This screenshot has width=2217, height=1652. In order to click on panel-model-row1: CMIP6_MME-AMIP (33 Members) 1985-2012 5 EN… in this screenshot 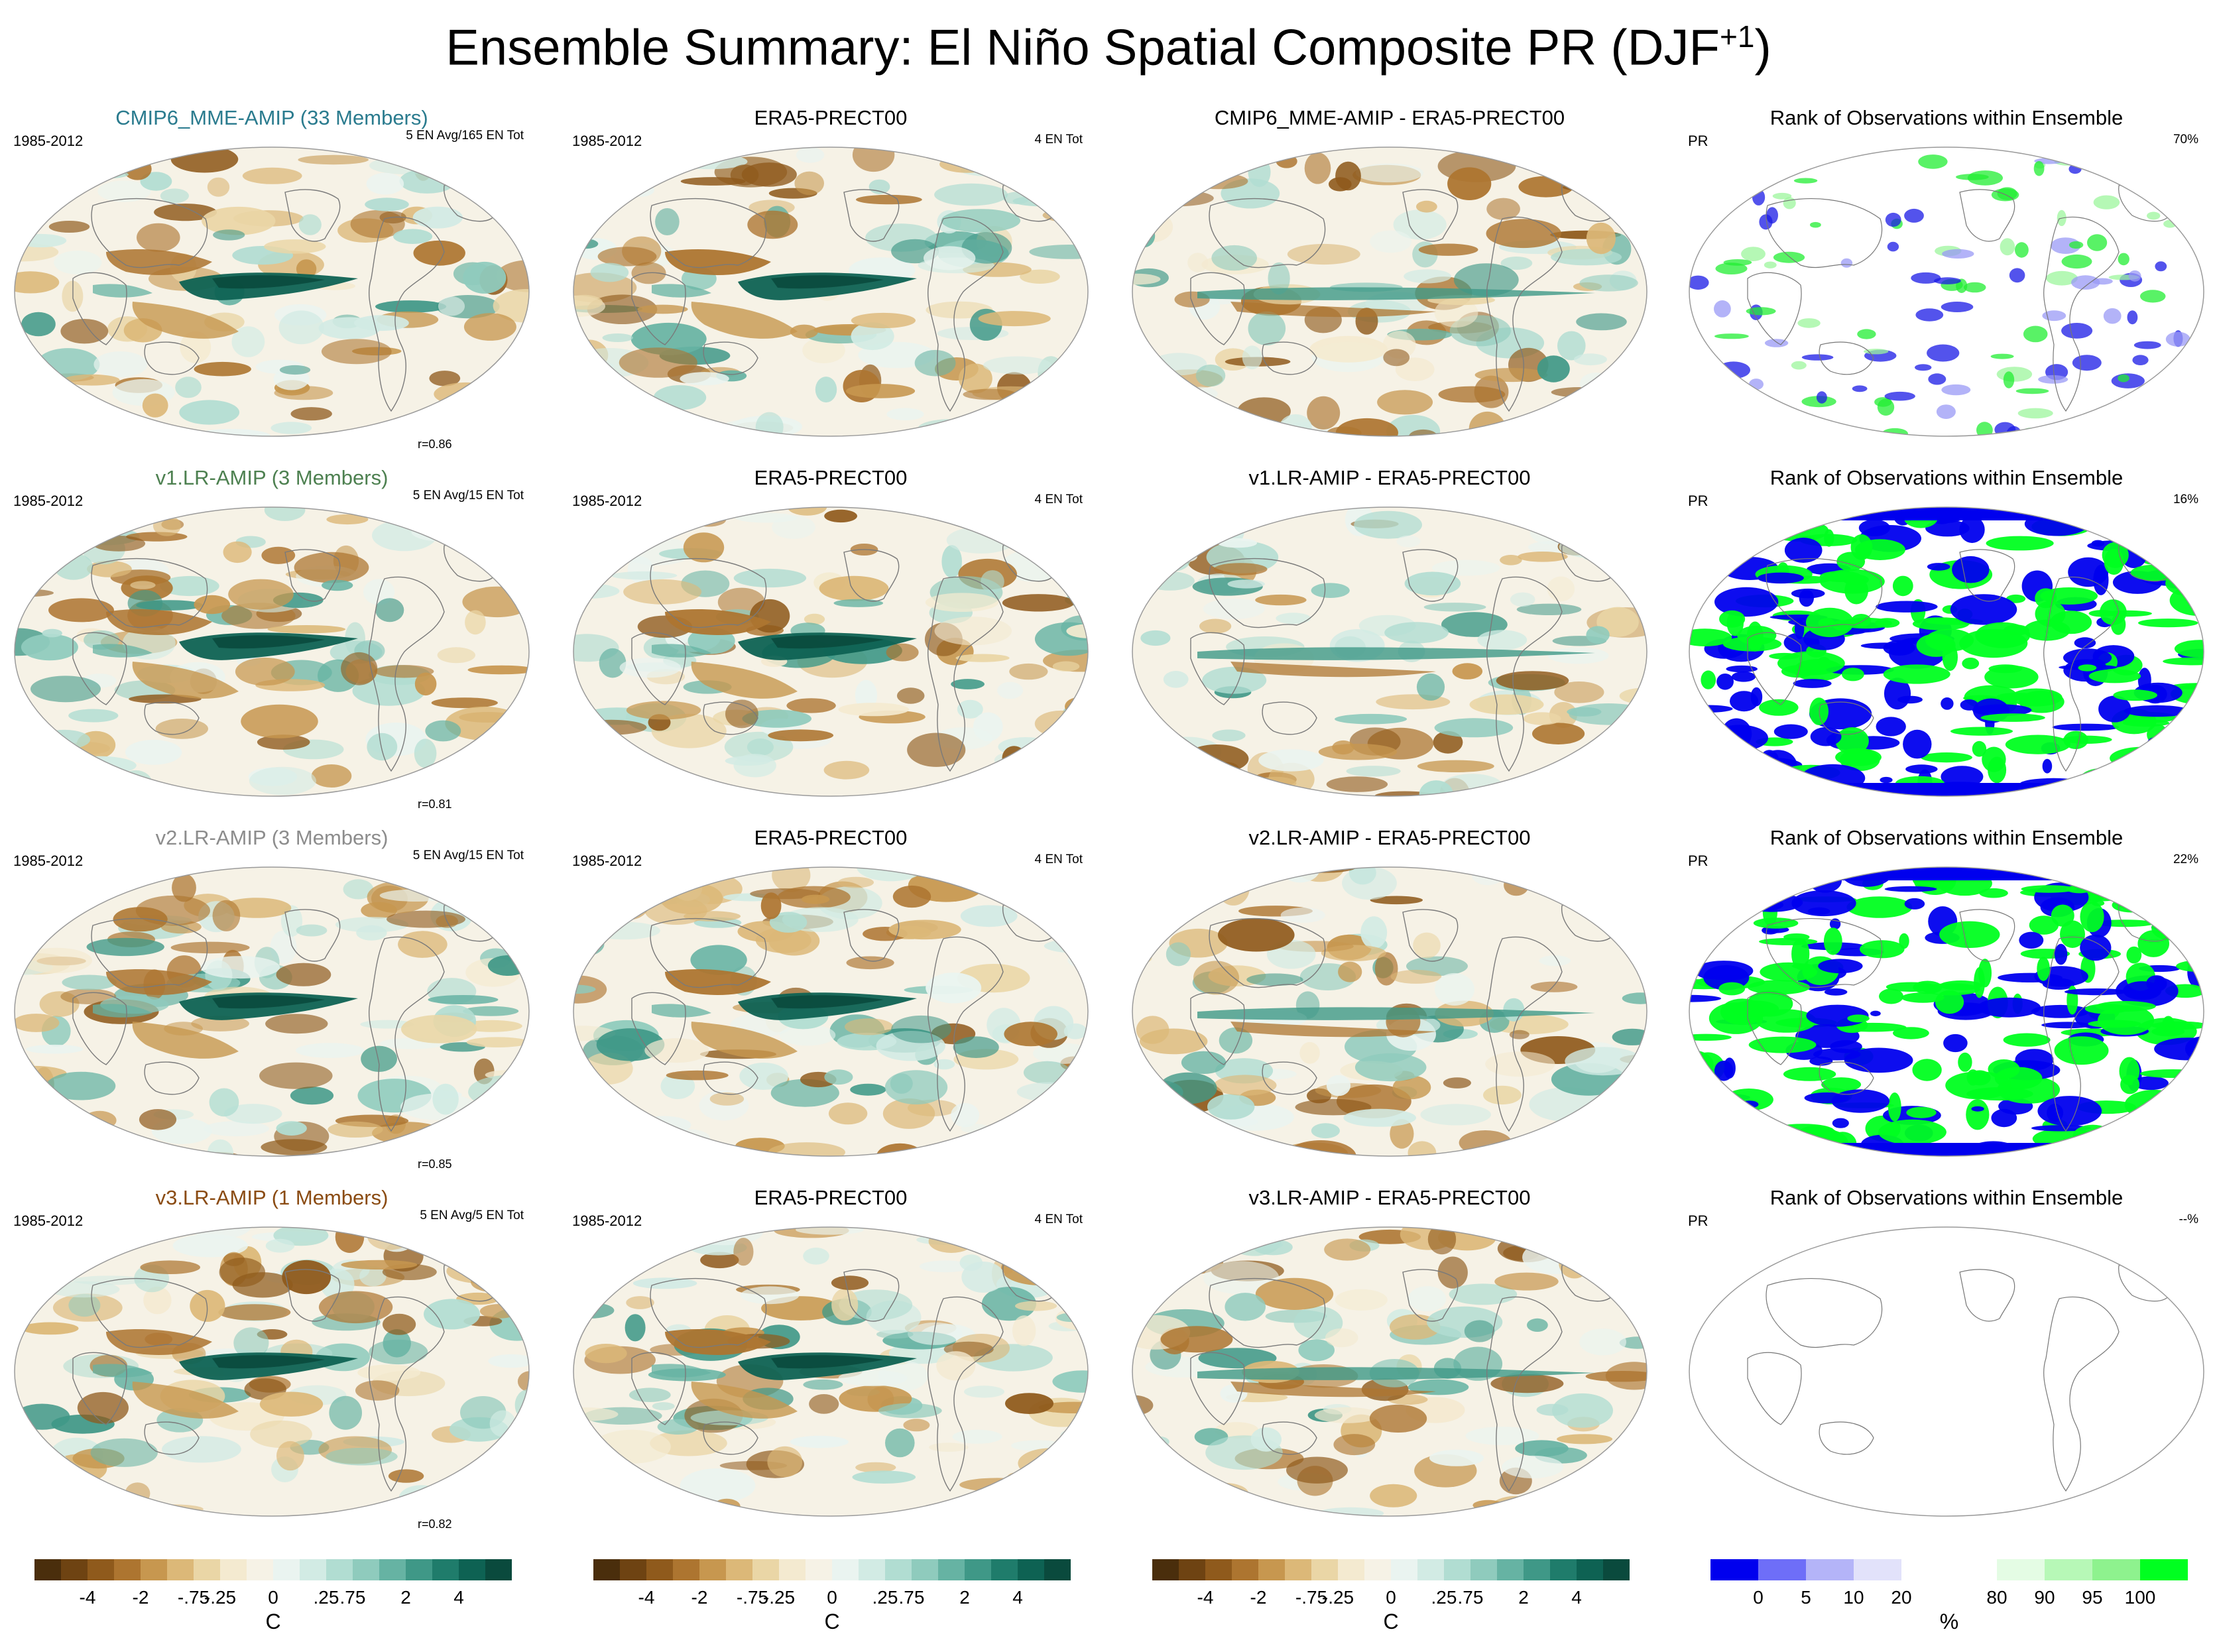, I will do `click(272, 285)`.